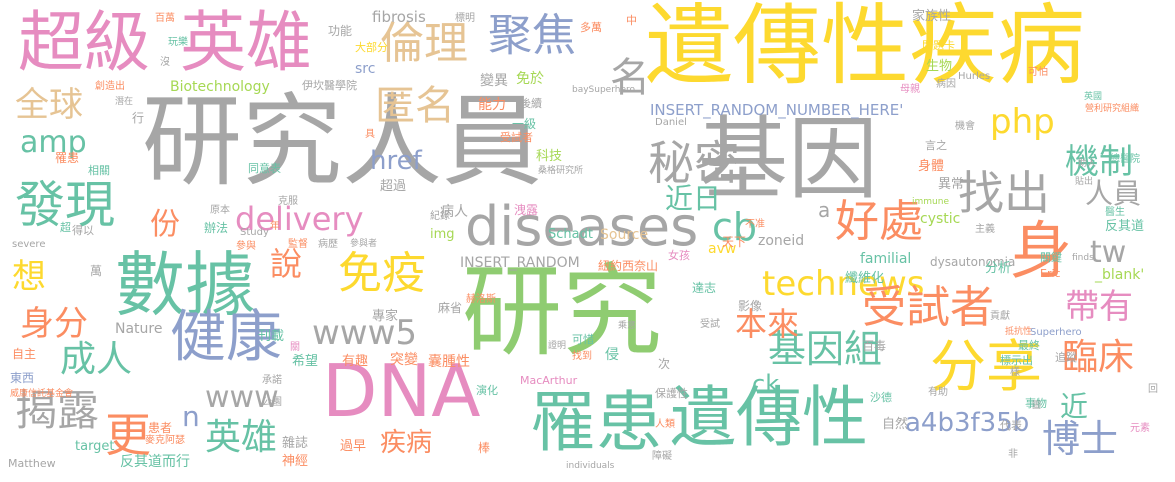  I want to click on word: 百毒, so click(874, 346).